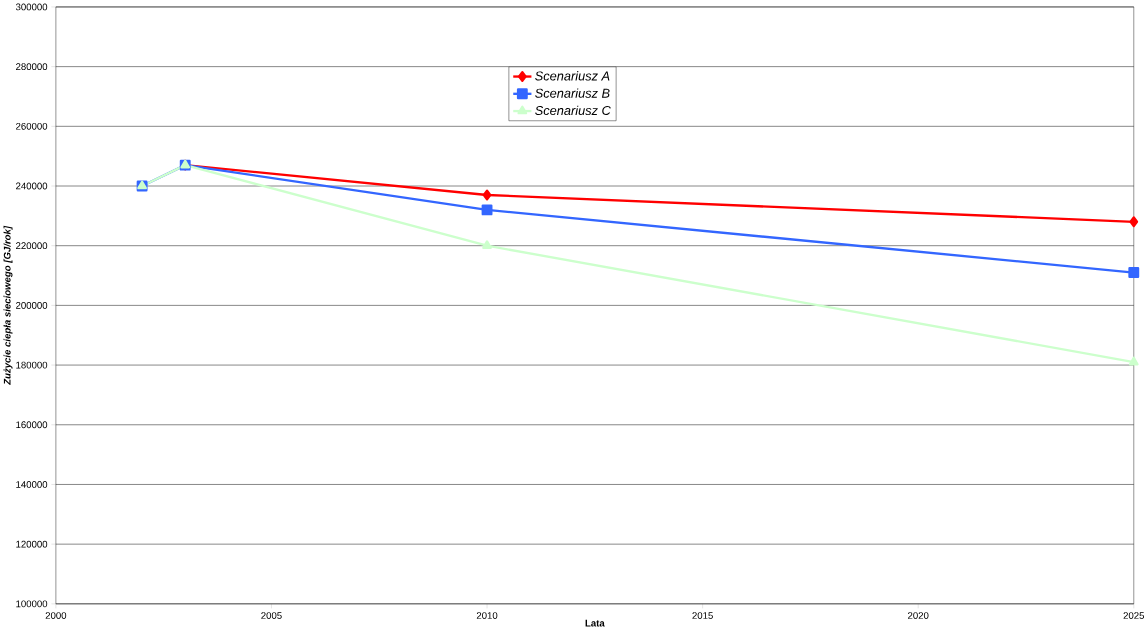  What do you see at coordinates (271, 615) in the screenshot?
I see `x-tick-label: 2005` at bounding box center [271, 615].